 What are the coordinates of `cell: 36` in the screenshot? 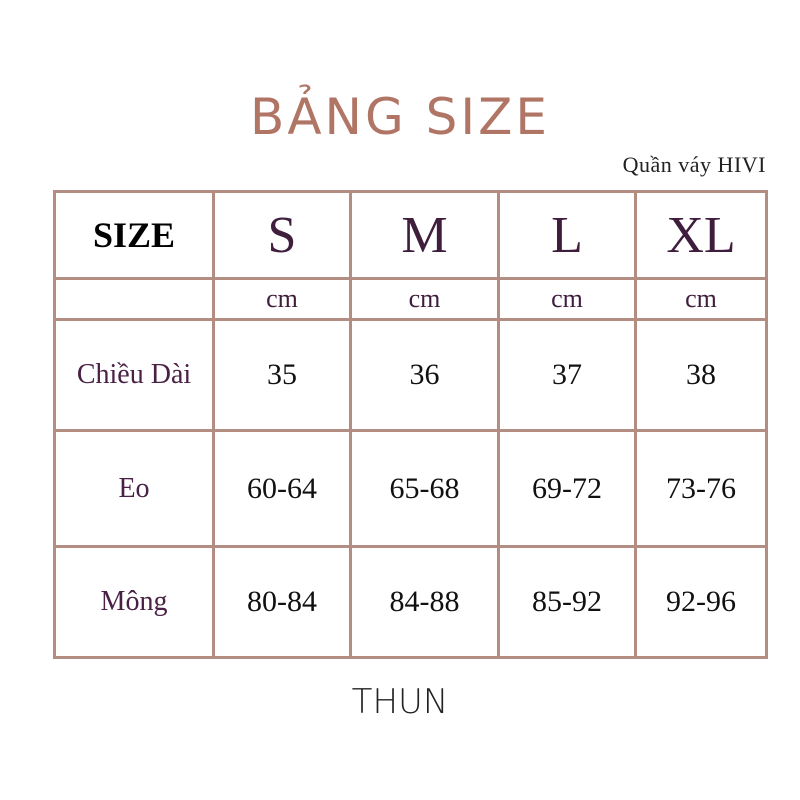 It's located at (424, 375).